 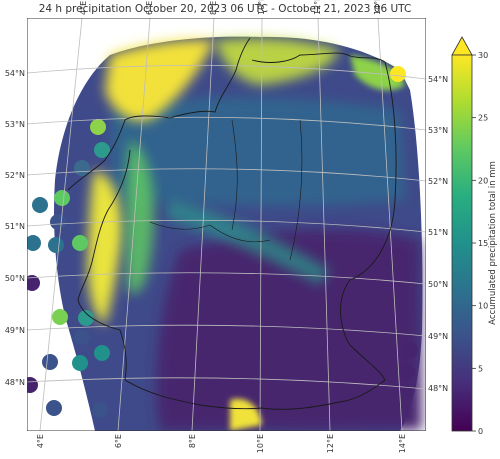 What do you see at coordinates (261, 7) in the screenshot?
I see `lon-label-top: 10°E` at bounding box center [261, 7].